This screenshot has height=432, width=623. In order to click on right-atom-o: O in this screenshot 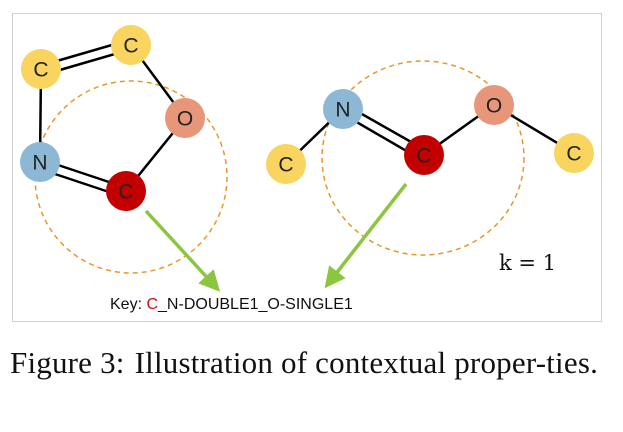, I will do `click(494, 105)`.